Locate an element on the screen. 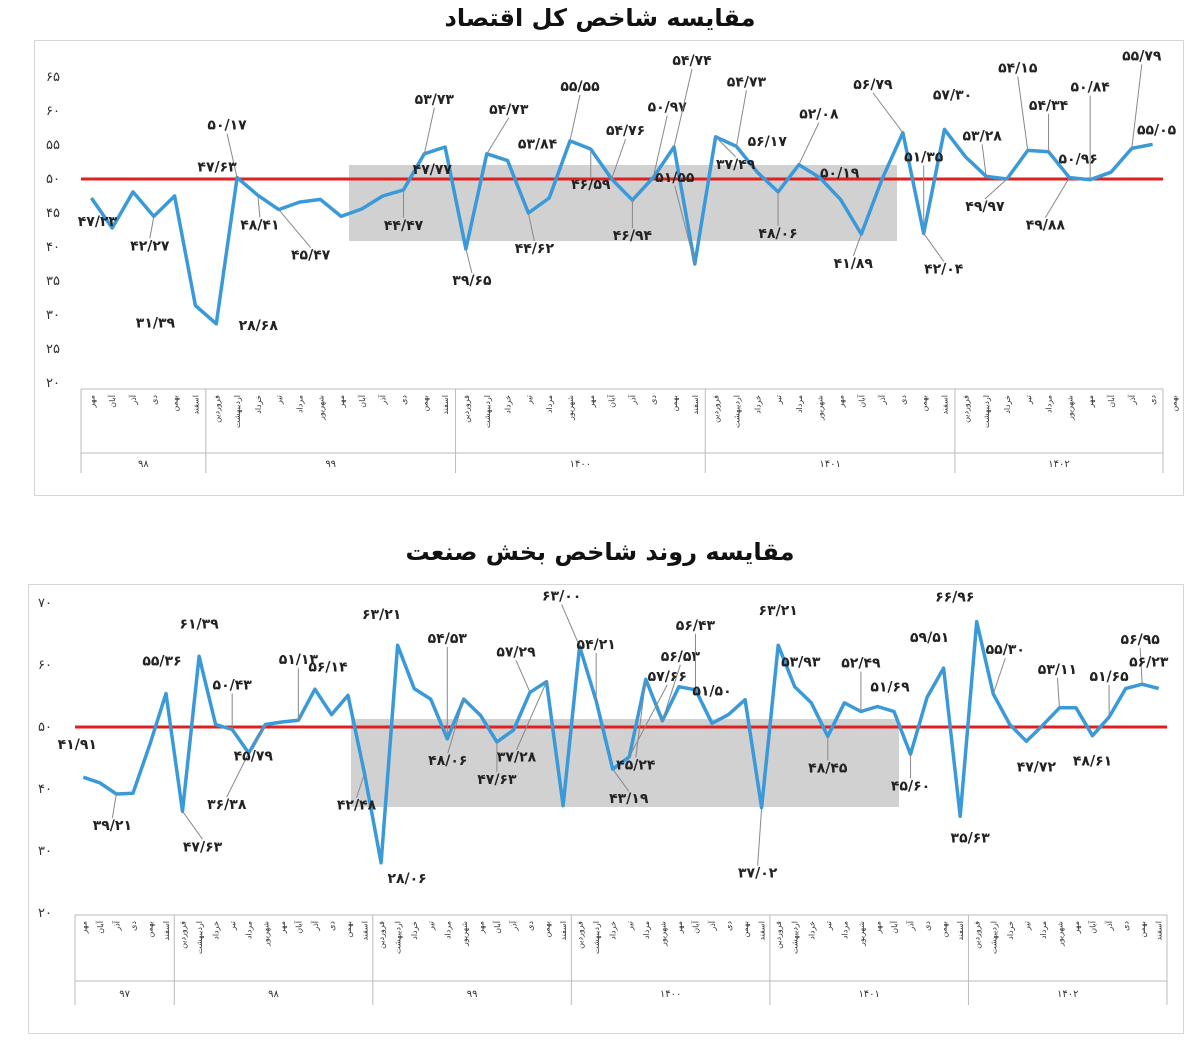 This screenshot has height=1053, width=1200. data-label: ۵۰/۸۴ is located at coordinates (1091, 88).